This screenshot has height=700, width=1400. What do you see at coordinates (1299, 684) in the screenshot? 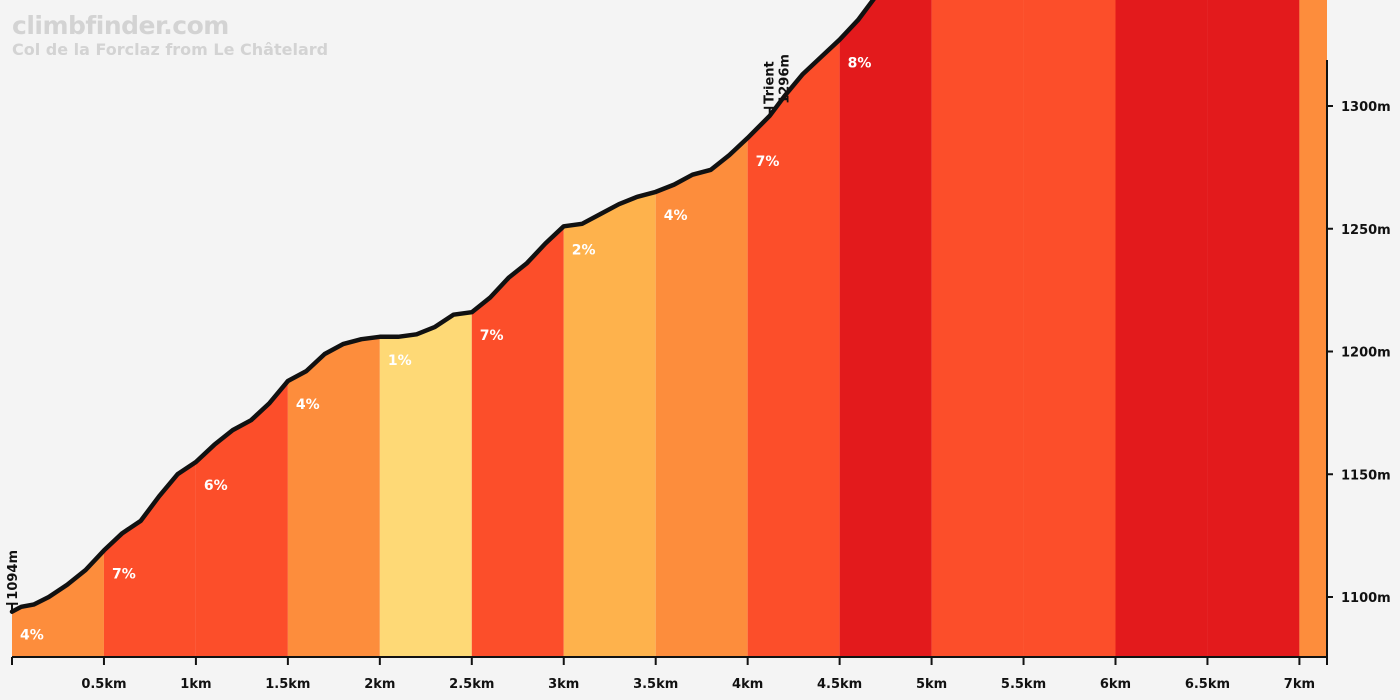
I see `x-tick-label: 7km` at bounding box center [1299, 684].